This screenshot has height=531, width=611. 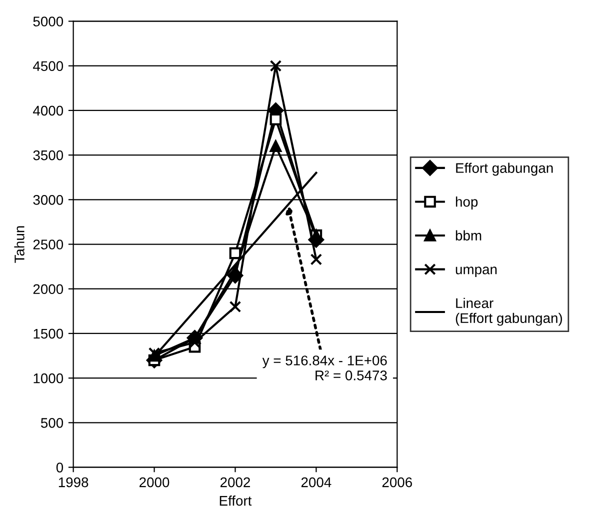 I want to click on y-axis-title: Tahun, so click(x=19, y=244).